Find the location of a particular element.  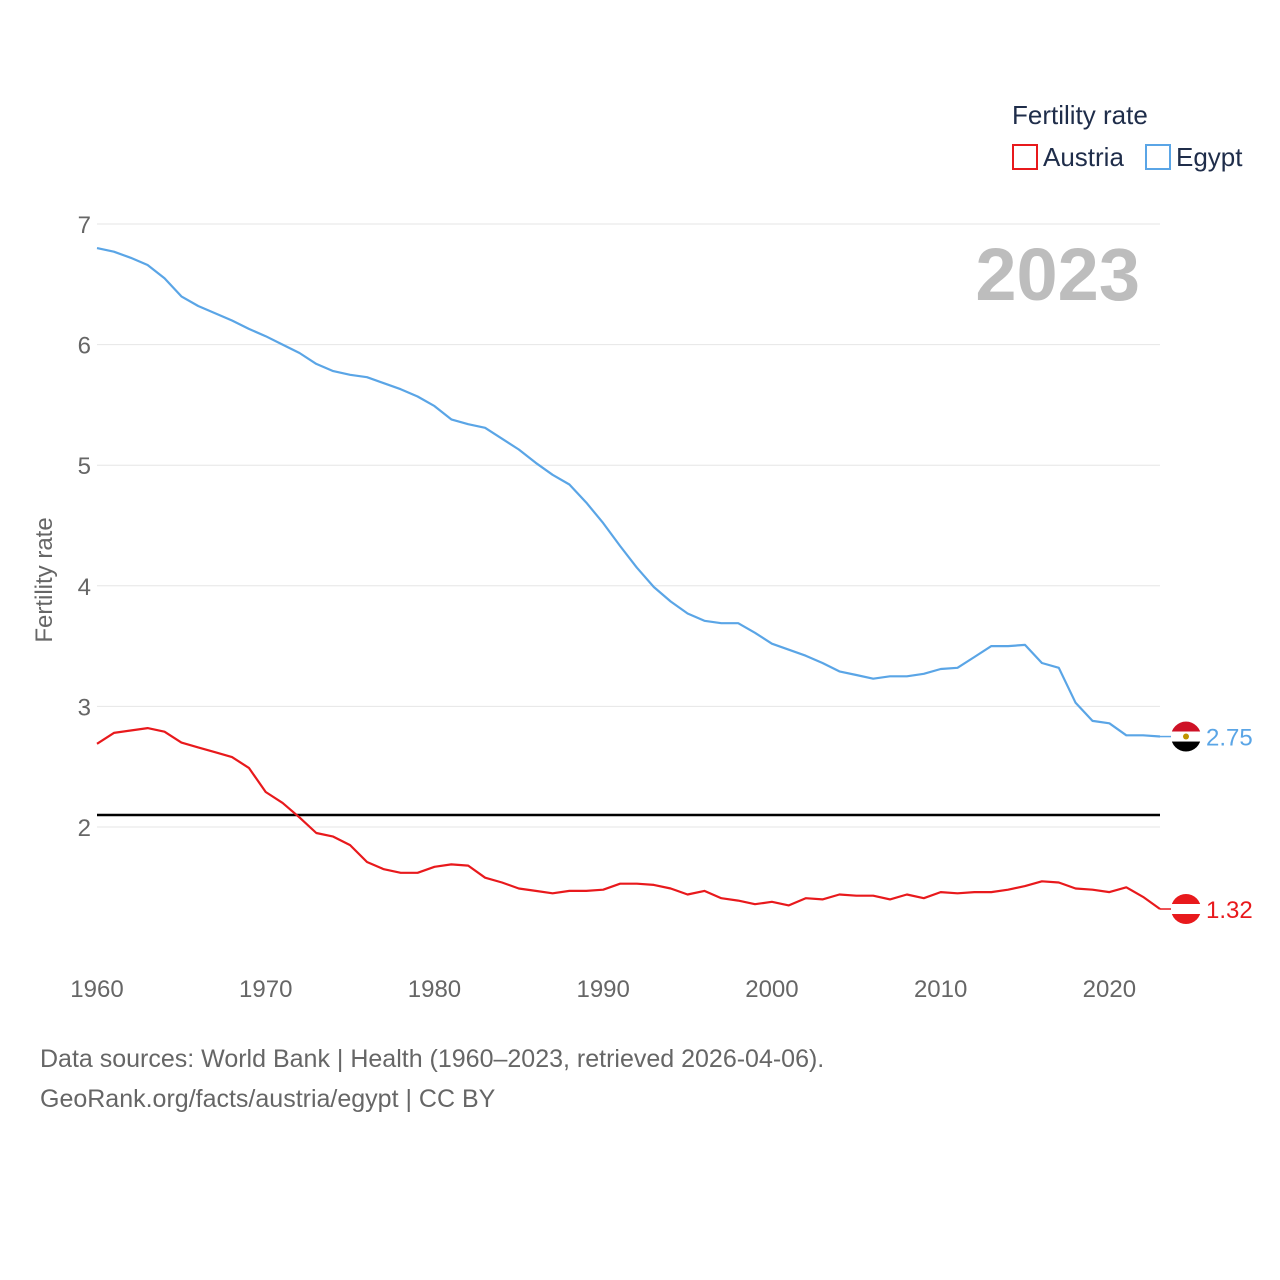

current-year-label: 2023 is located at coordinates (1057, 274).